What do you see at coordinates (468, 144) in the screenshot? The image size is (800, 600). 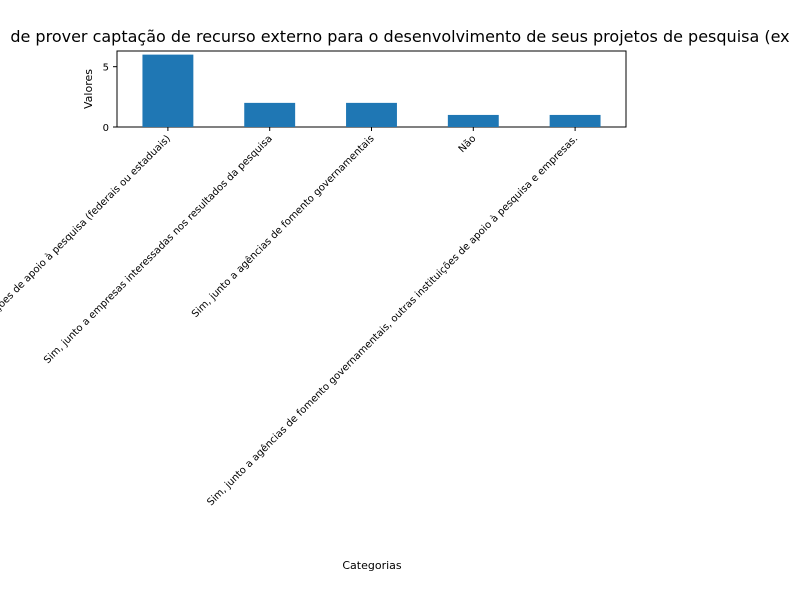 I see `x-tick-label-4: Não` at bounding box center [468, 144].